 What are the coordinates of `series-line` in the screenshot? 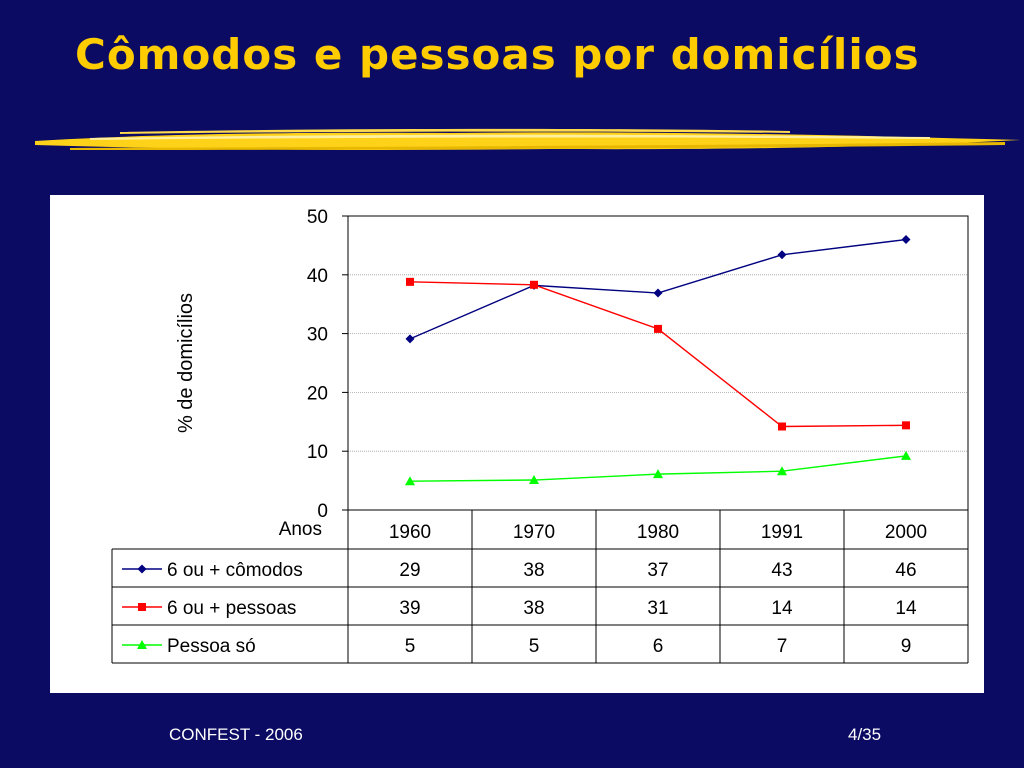 It's located at (658, 354).